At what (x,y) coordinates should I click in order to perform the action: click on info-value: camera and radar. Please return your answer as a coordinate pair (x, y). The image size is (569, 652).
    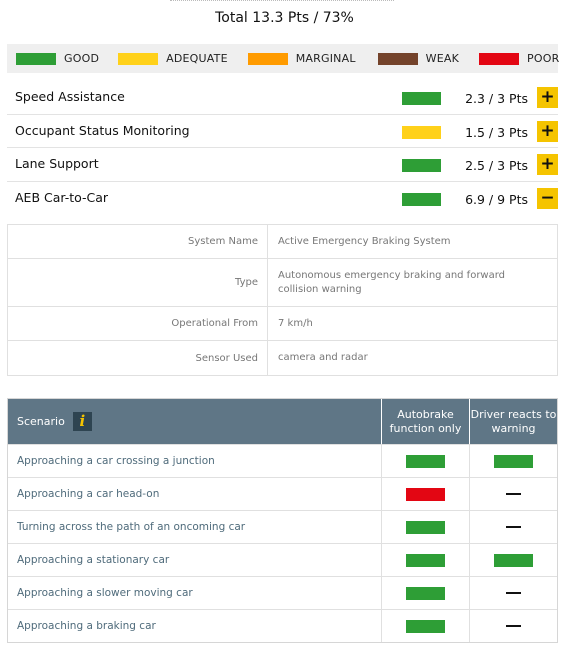
    Looking at the image, I should click on (323, 357).